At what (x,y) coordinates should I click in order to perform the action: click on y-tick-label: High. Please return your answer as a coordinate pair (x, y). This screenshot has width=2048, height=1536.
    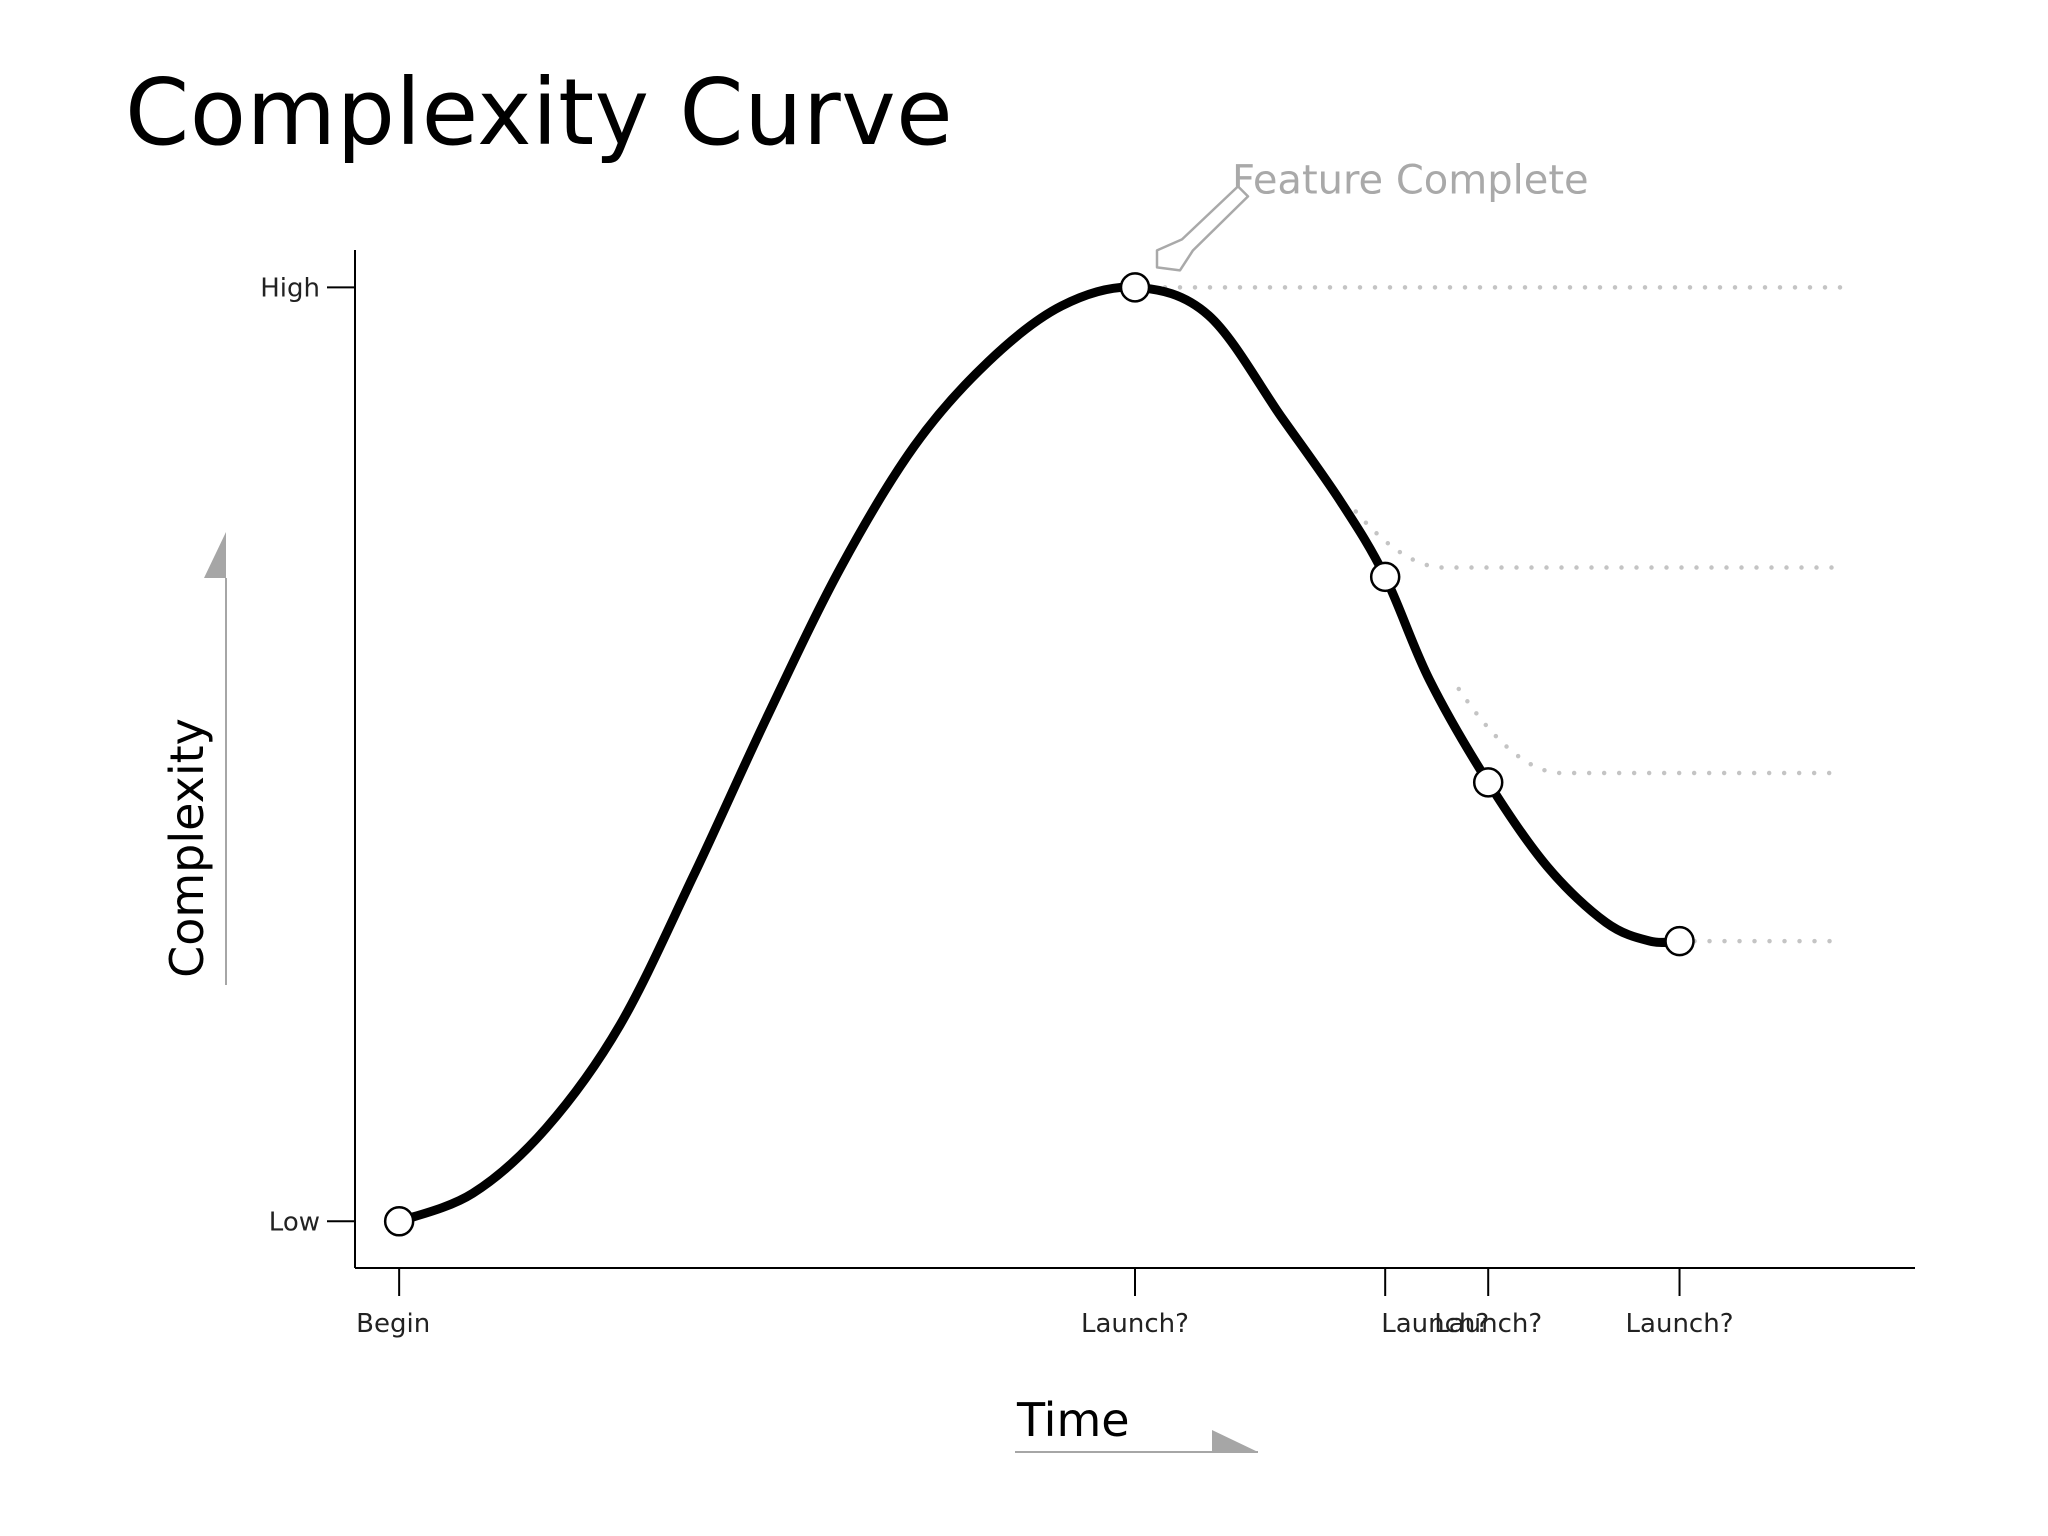
    Looking at the image, I should click on (290, 288).